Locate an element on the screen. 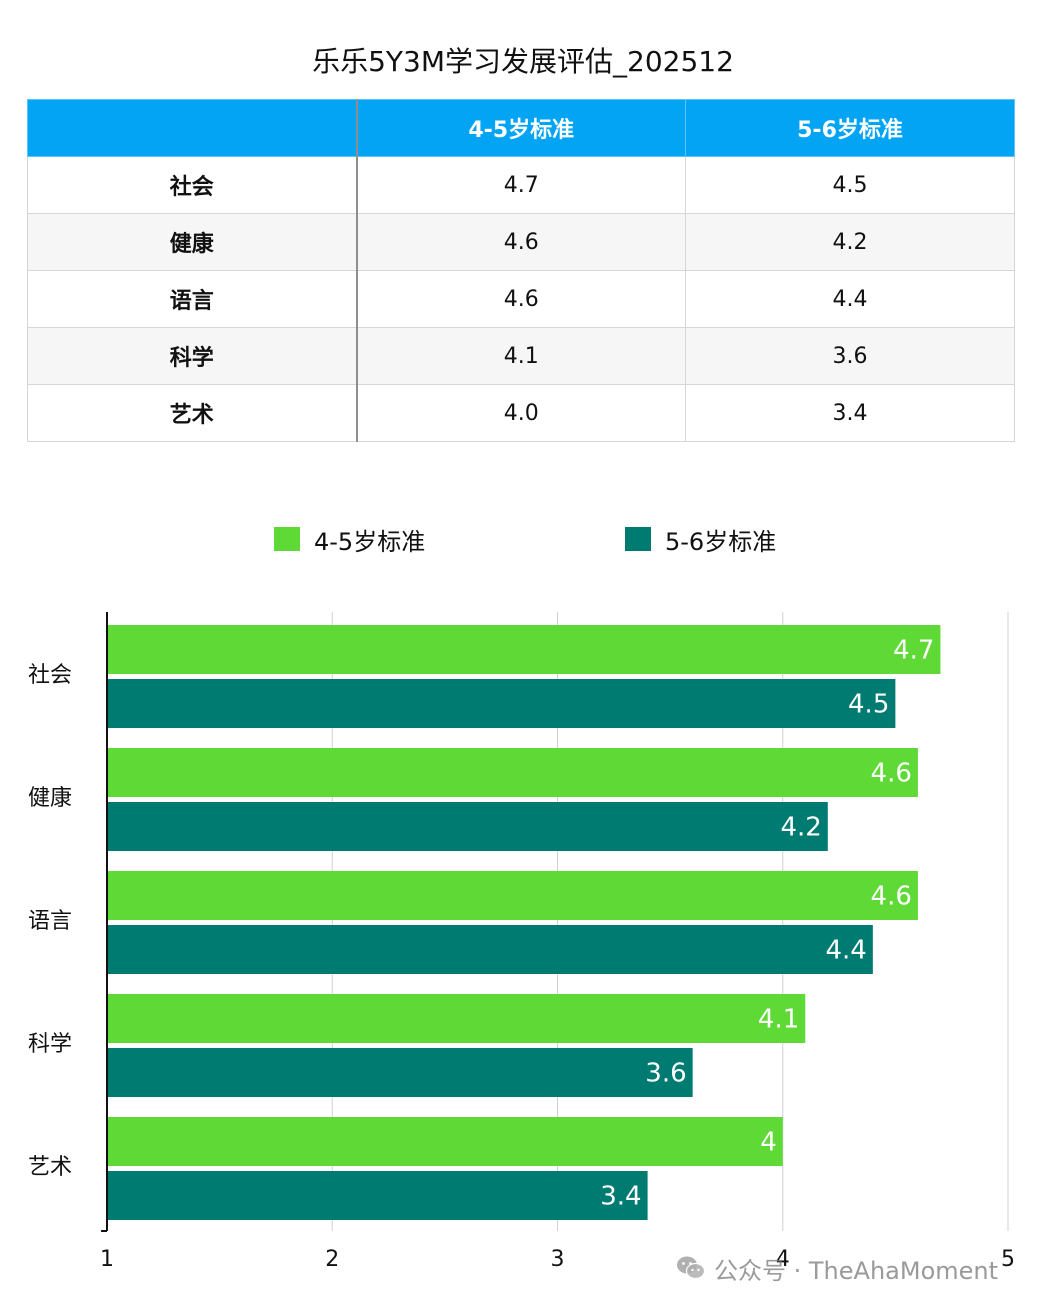 The height and width of the screenshot is (1314, 1046). y-category-label: 语言 is located at coordinates (50, 921).